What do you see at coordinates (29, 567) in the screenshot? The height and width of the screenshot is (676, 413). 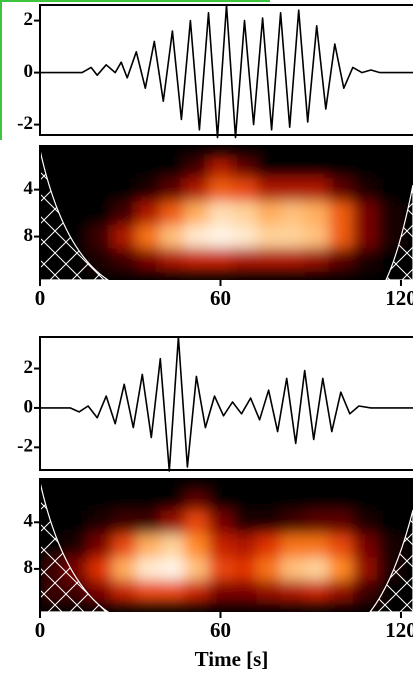 I see `y-tick-label: 8` at bounding box center [29, 567].